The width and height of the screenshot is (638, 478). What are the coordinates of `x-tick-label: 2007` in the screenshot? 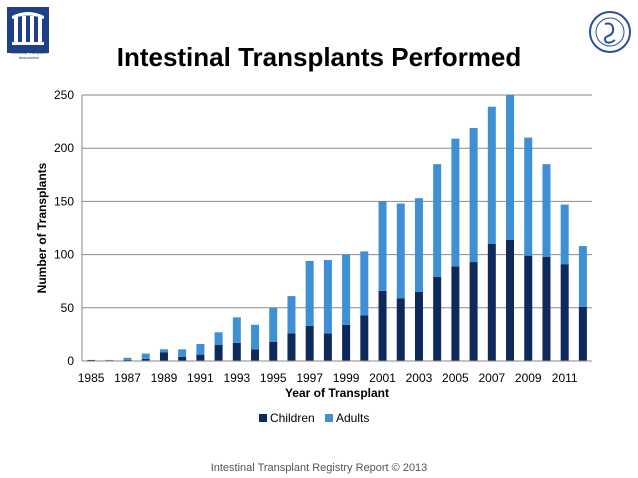 It's located at (491, 378).